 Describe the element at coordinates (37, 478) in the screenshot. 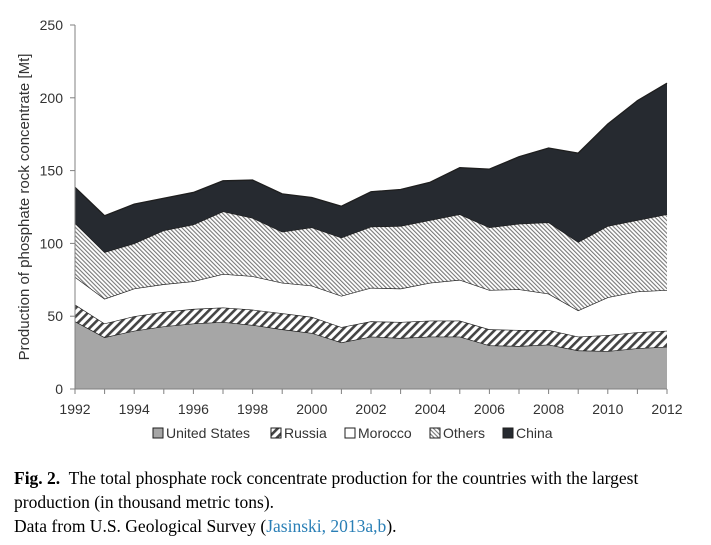

I see `figure-label: Fig. 2.` at that location.